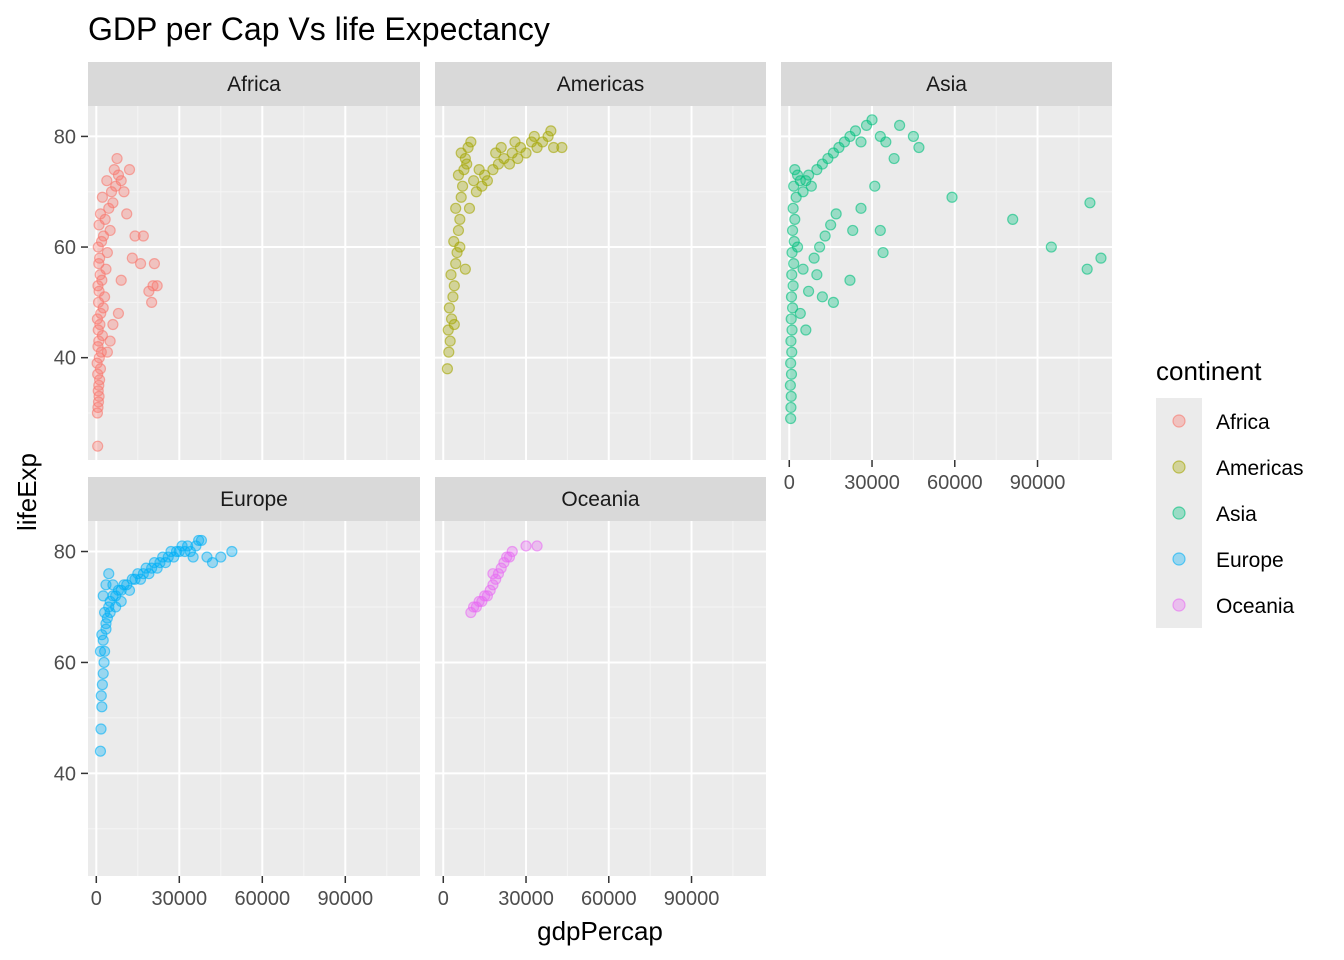 The width and height of the screenshot is (1344, 960). I want to click on legend-key-asia, so click(1179, 513).